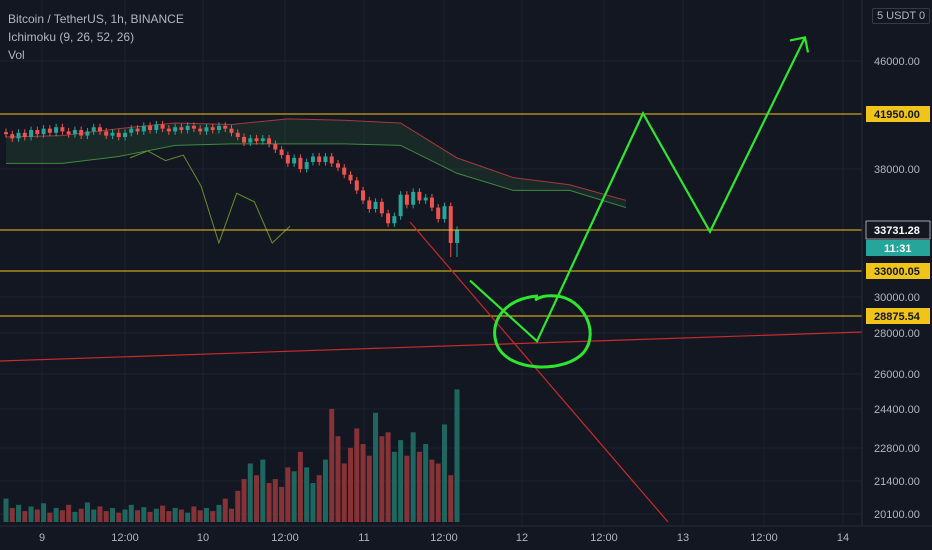 The width and height of the screenshot is (932, 550). I want to click on symbol-title: Bitcoin / TetherUS, 1h, BINANCE, so click(96, 19).